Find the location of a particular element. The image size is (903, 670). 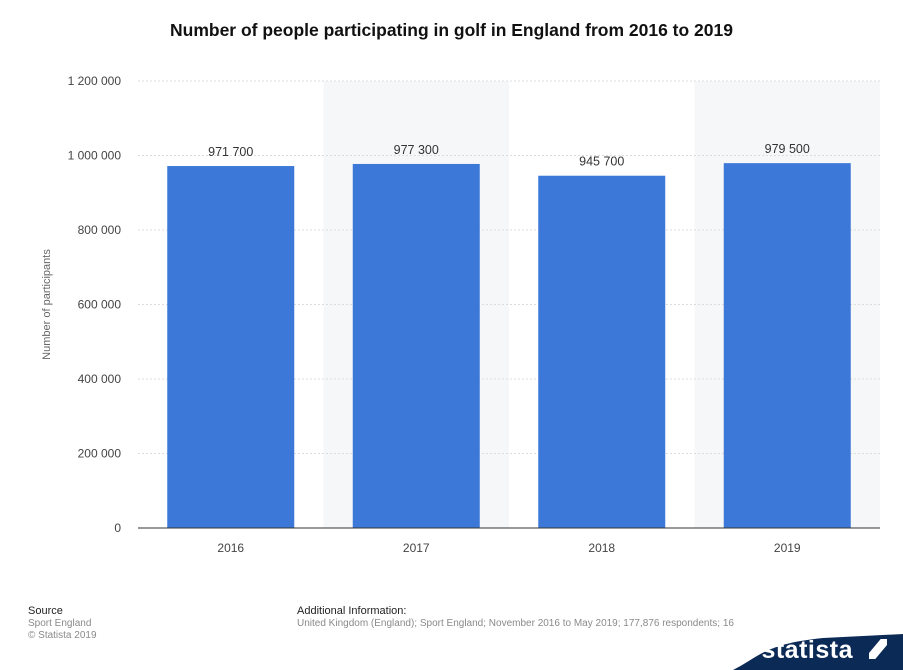

additional-info-heading: Additional Information: is located at coordinates (352, 611).